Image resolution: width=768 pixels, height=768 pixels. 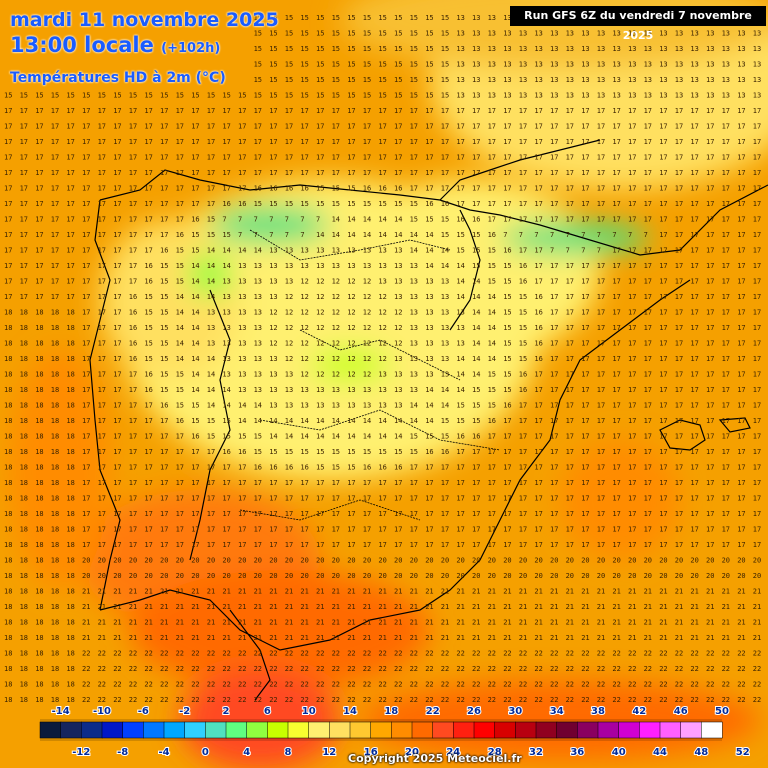 I want to click on colorbar-label: -4, so click(x=163, y=752).